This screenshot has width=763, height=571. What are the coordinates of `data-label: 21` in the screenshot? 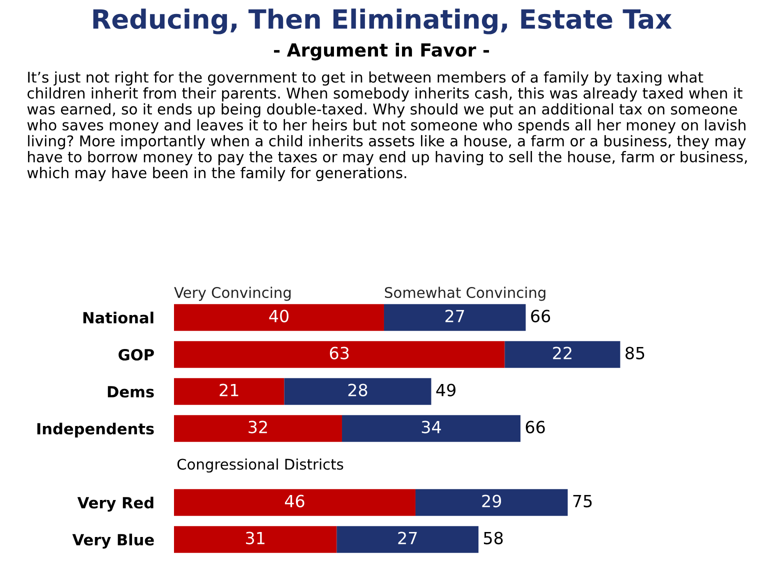 It's located at (229, 390).